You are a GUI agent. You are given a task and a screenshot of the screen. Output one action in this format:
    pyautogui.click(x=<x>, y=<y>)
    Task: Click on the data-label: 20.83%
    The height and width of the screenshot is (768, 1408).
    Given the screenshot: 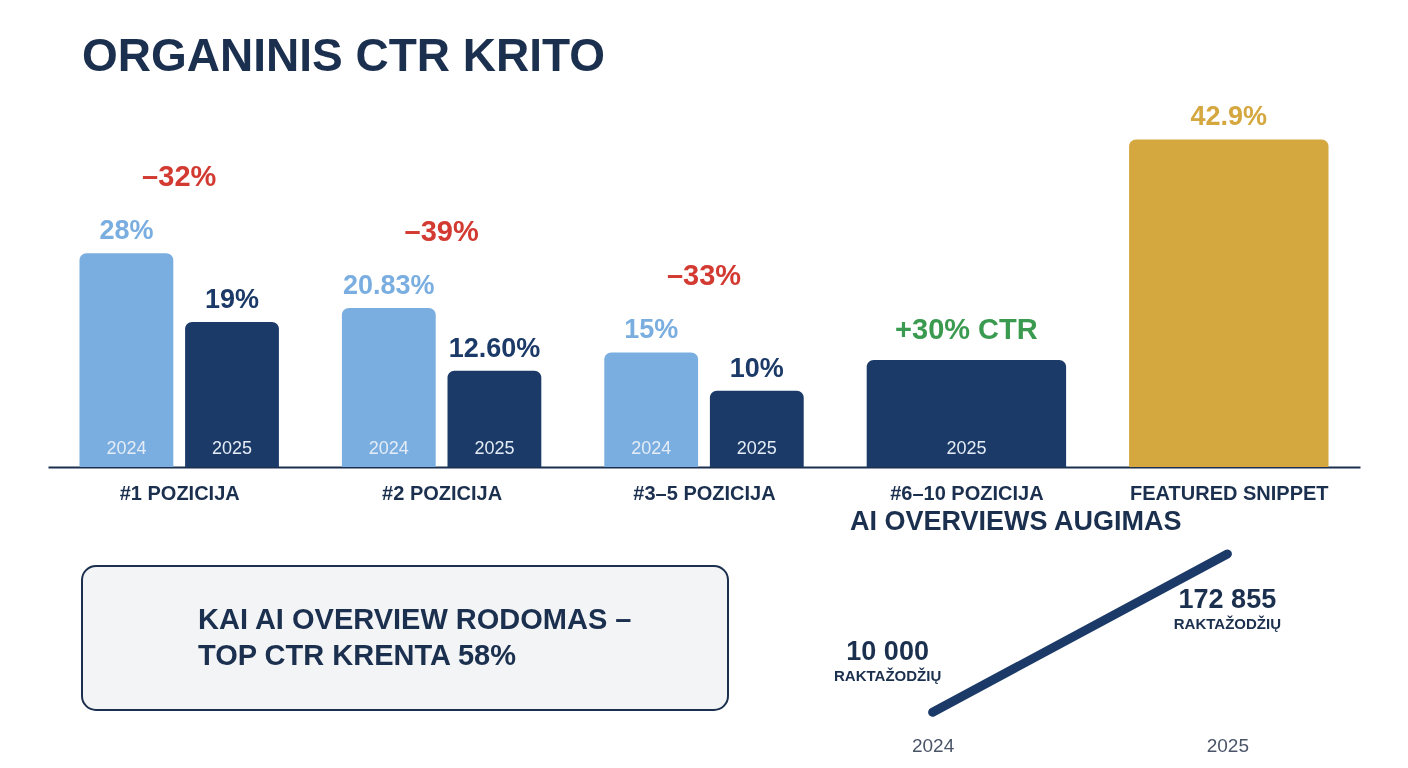 What is the action you would take?
    pyautogui.click(x=389, y=284)
    